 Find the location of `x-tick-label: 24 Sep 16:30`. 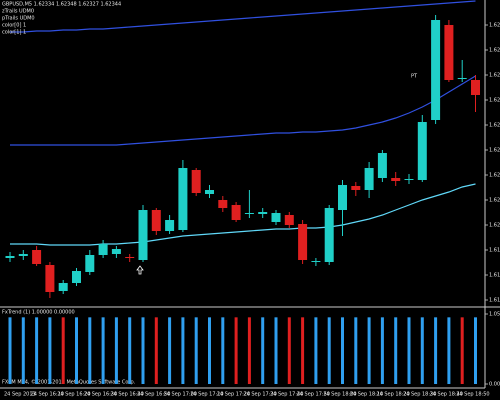

x-tick-label: 24 Sep 16:30 is located at coordinates (100, 395).